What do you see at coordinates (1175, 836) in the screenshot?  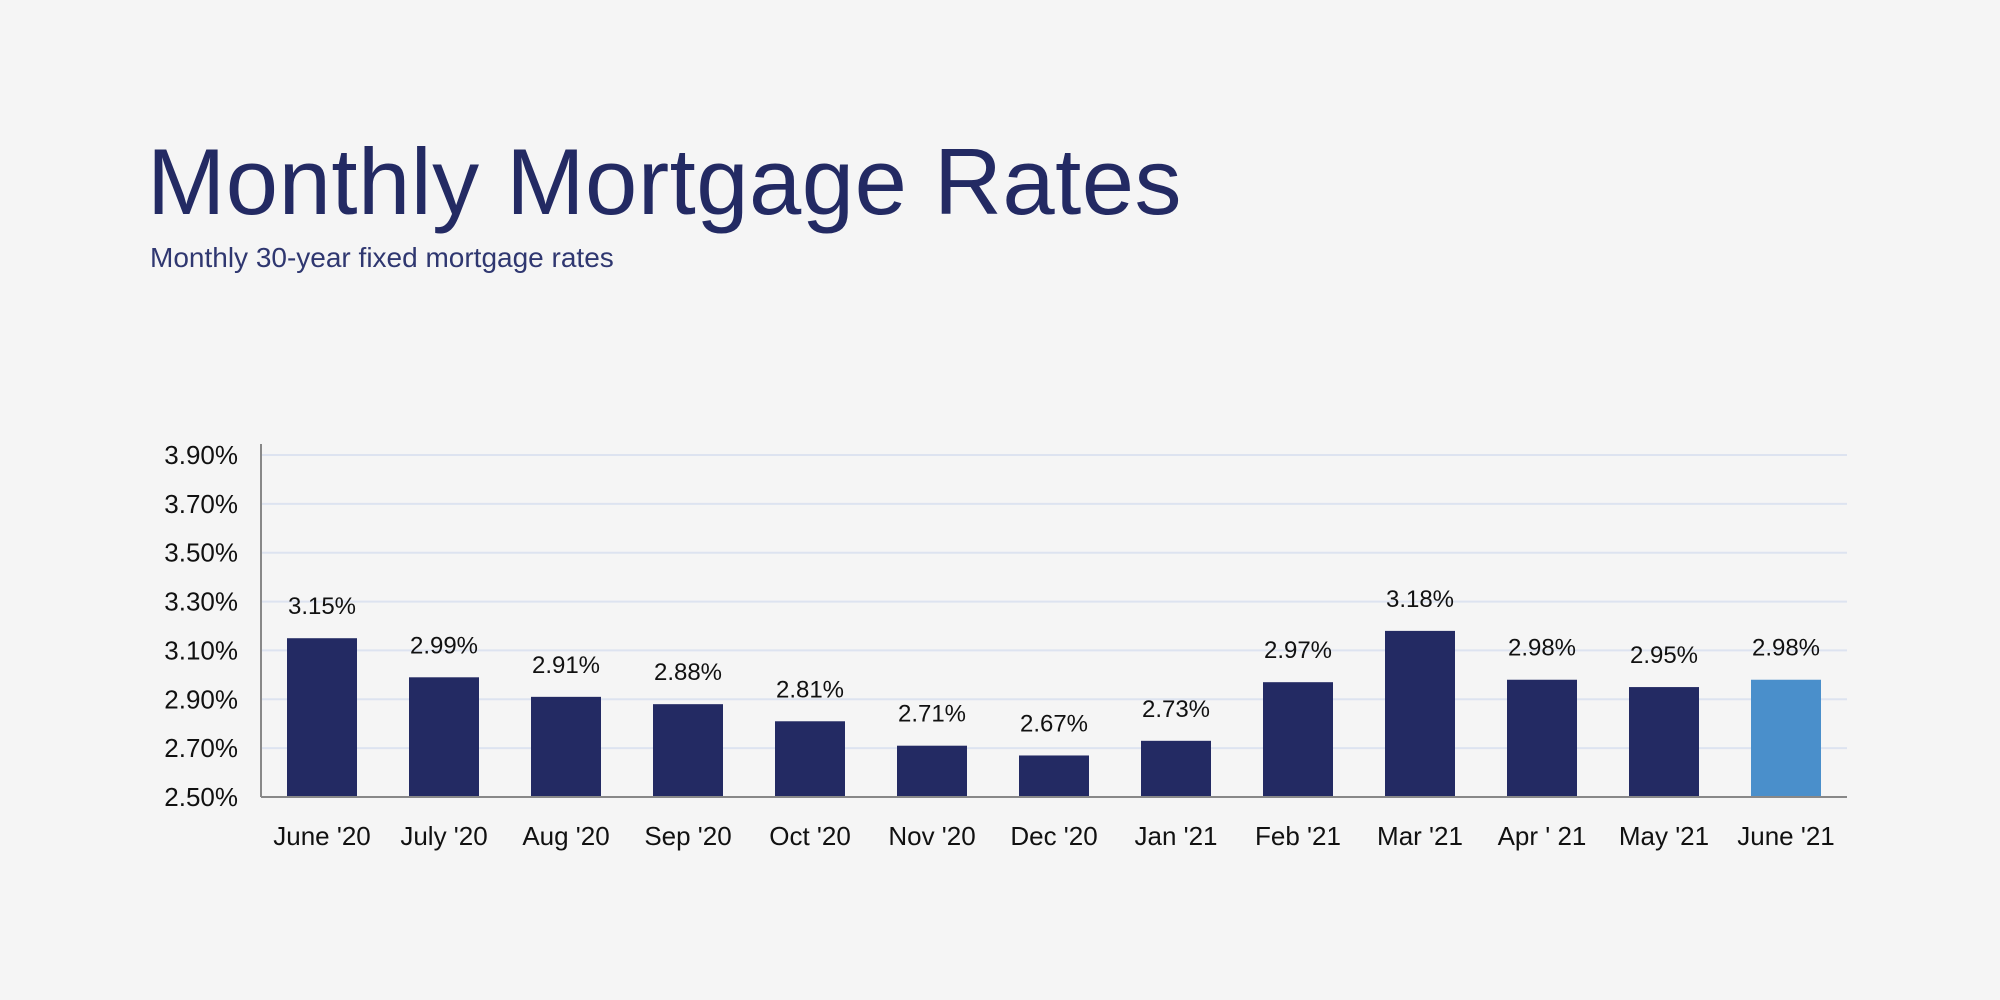 I see `x-tick-label: Jan '21` at bounding box center [1175, 836].